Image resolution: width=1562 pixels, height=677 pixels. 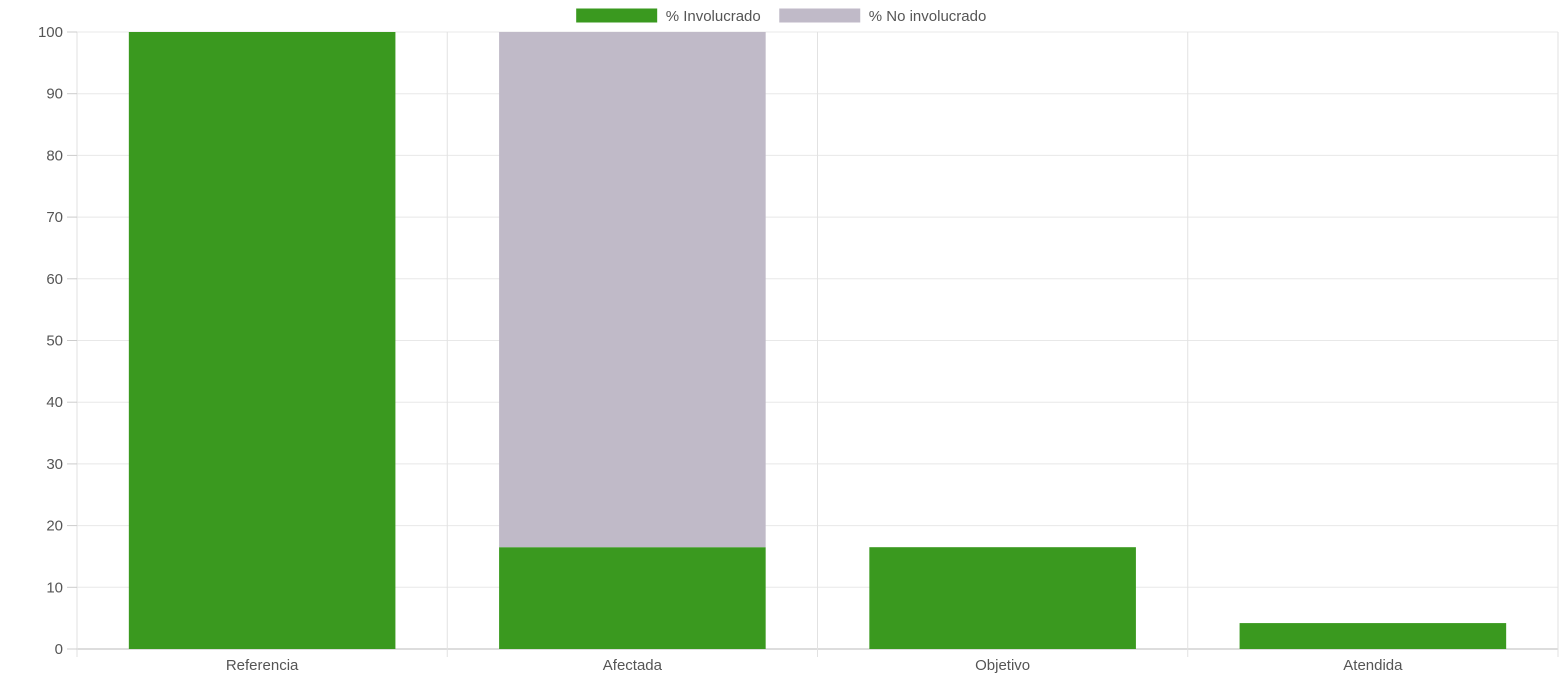 What do you see at coordinates (59, 649) in the screenshot?
I see `y-tick-label: 0` at bounding box center [59, 649].